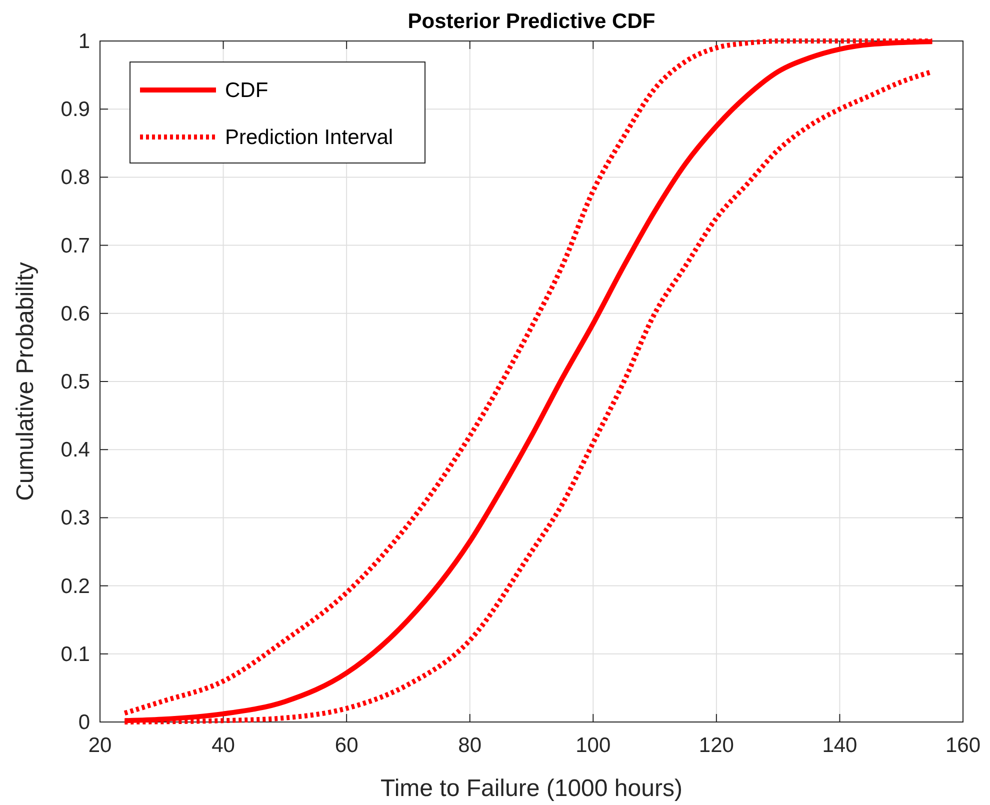 The width and height of the screenshot is (990, 805). I want to click on y-tick-label: 0.1, so click(75, 654).